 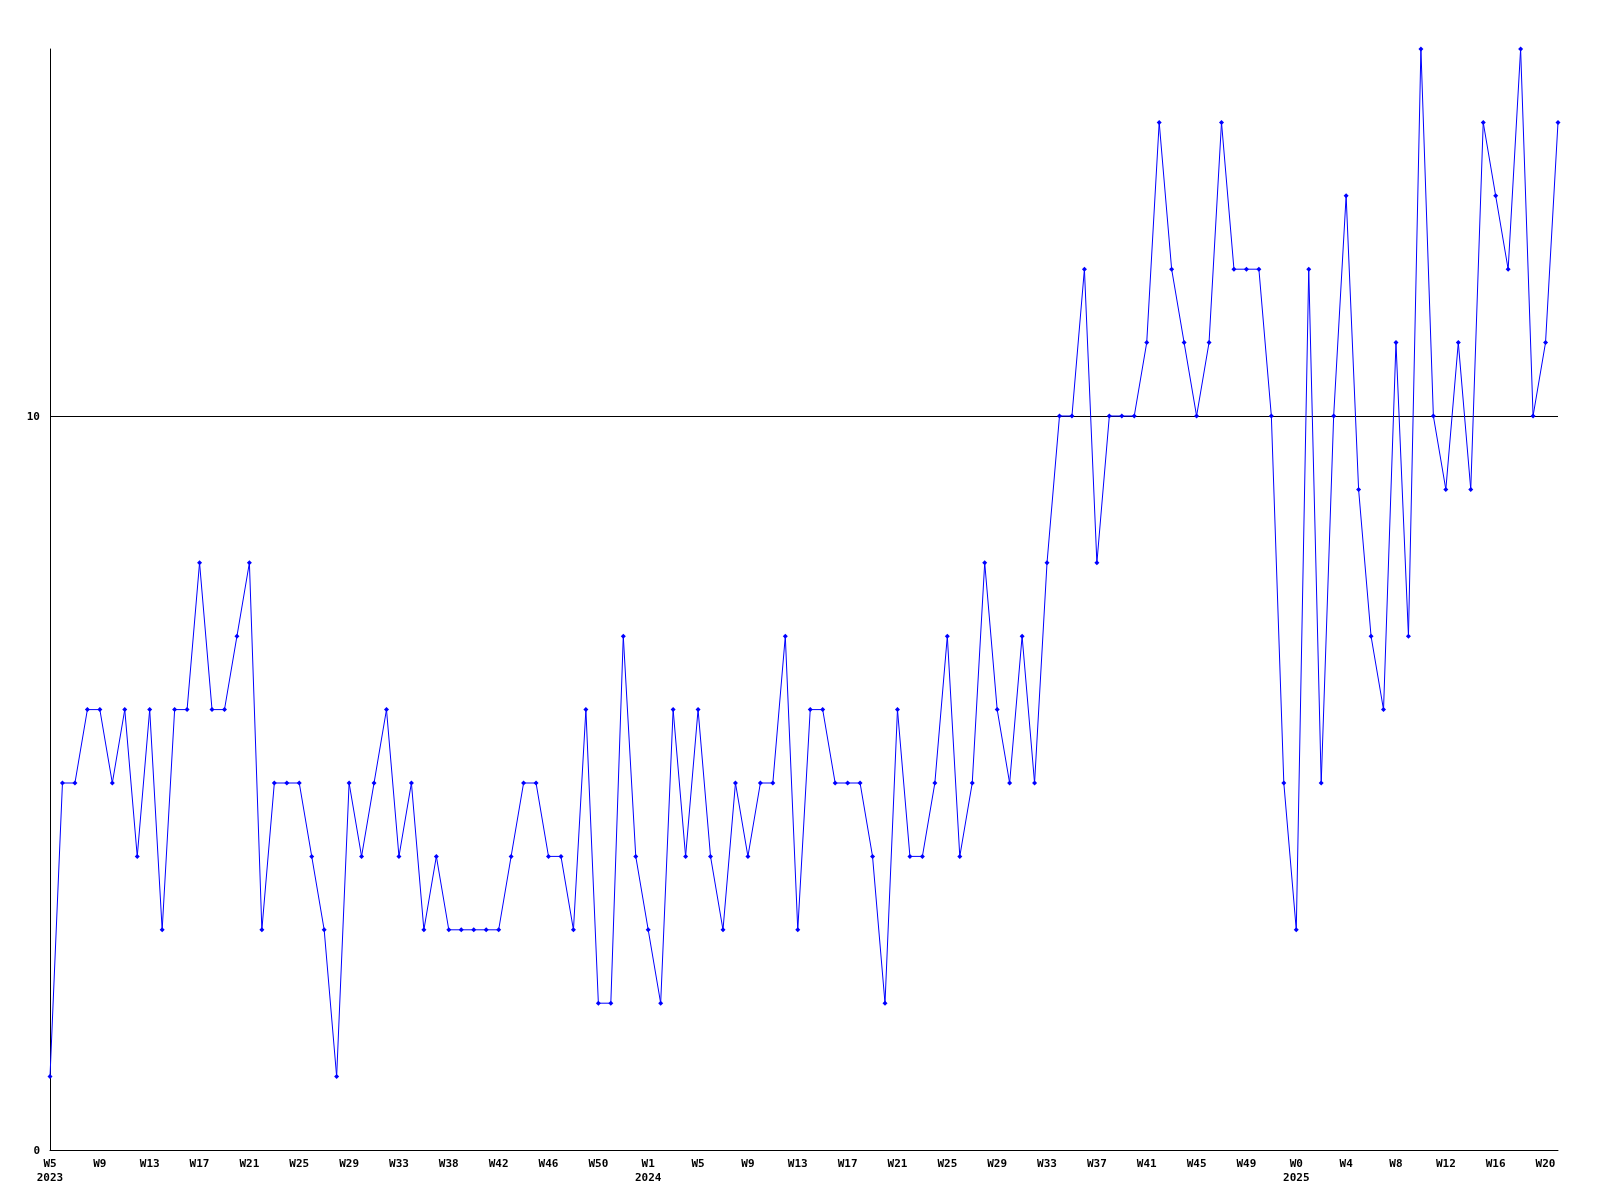 What do you see at coordinates (448, 1163) in the screenshot?
I see `x-tick-label: W38` at bounding box center [448, 1163].